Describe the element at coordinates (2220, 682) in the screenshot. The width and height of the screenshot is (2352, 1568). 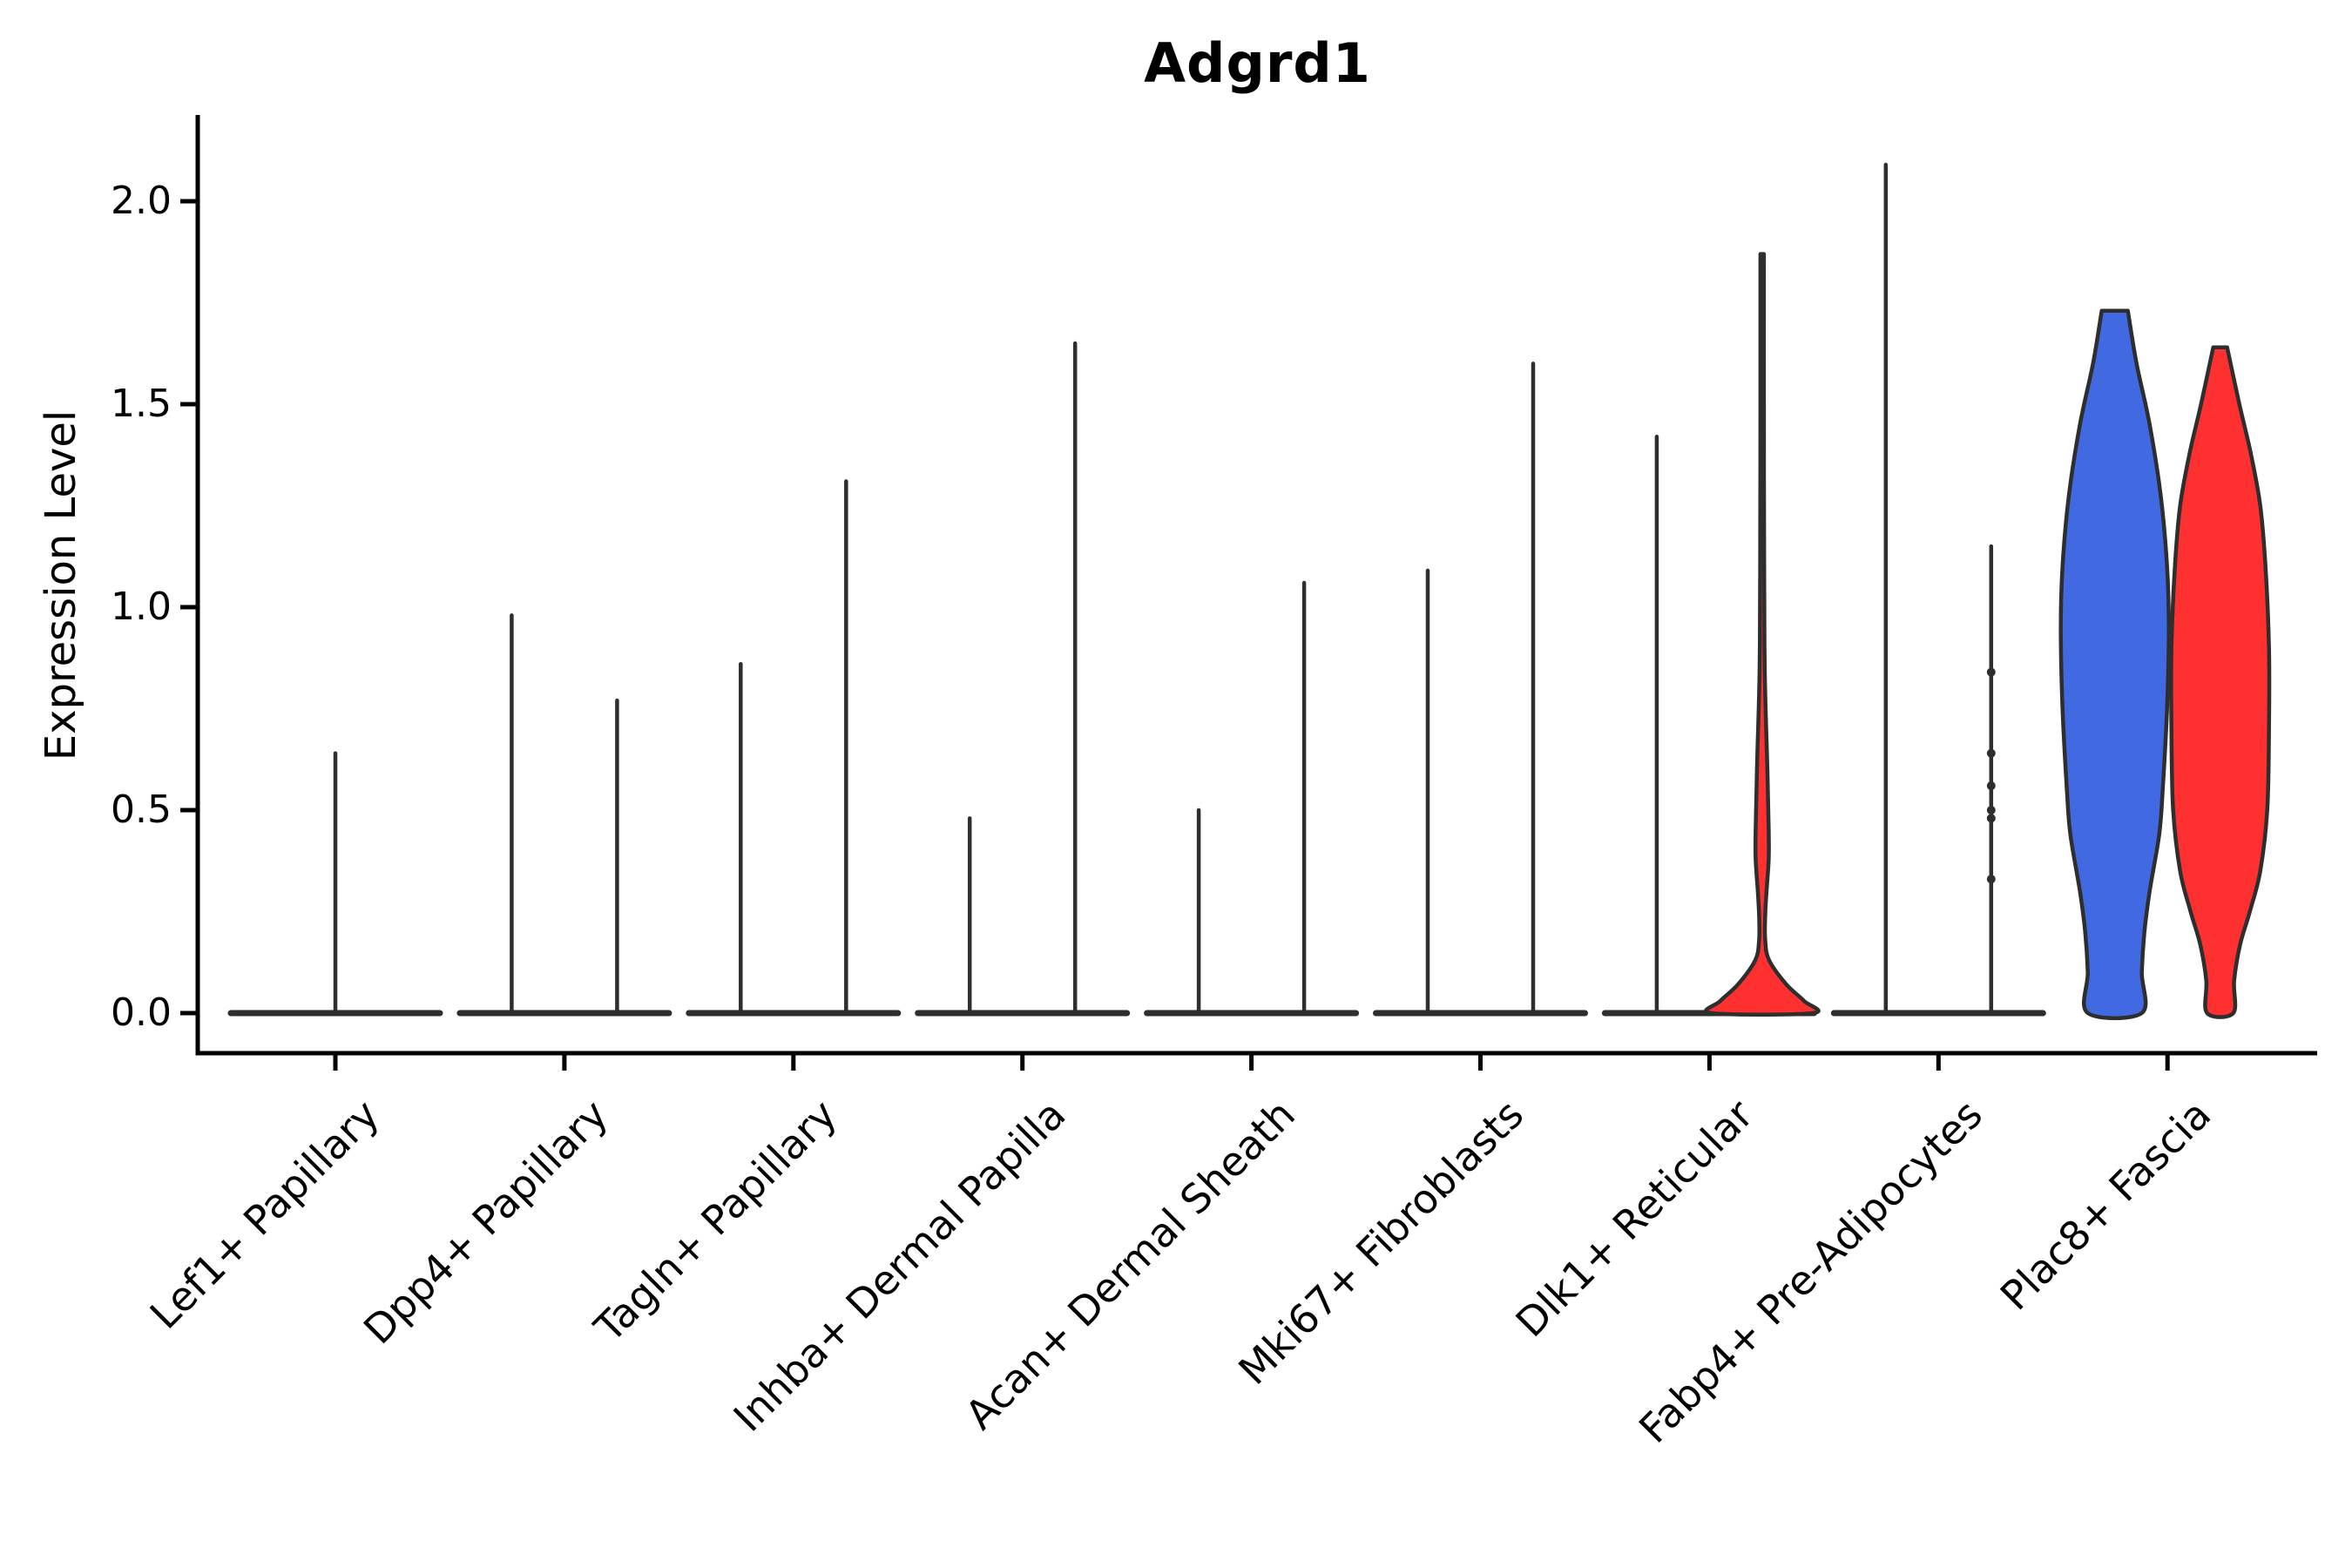
I see `violin-shape-red-plac8-fascia` at that location.